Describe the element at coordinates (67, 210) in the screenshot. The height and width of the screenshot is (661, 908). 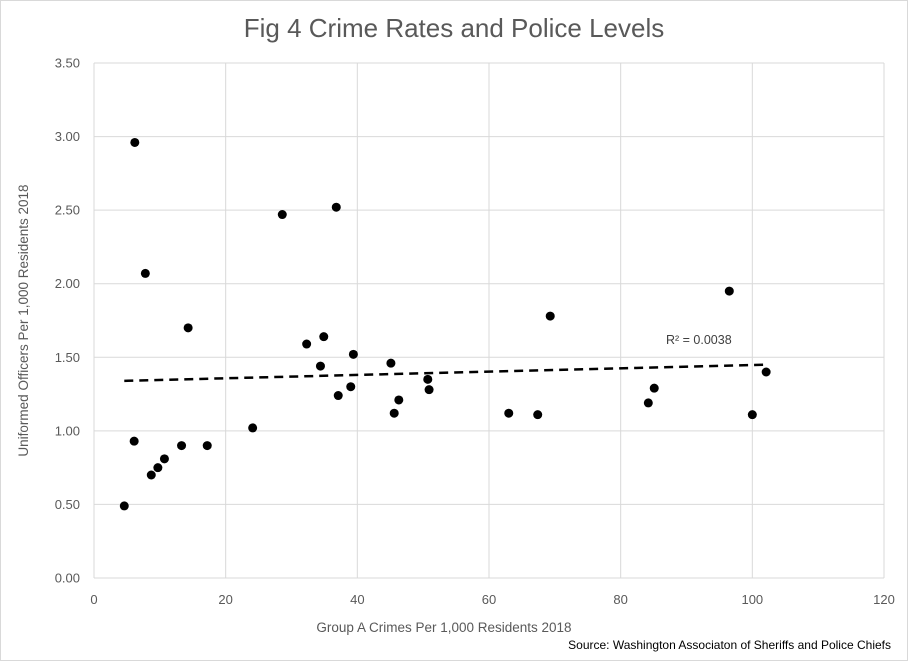
I see `y-tick-label: 2.50` at that location.